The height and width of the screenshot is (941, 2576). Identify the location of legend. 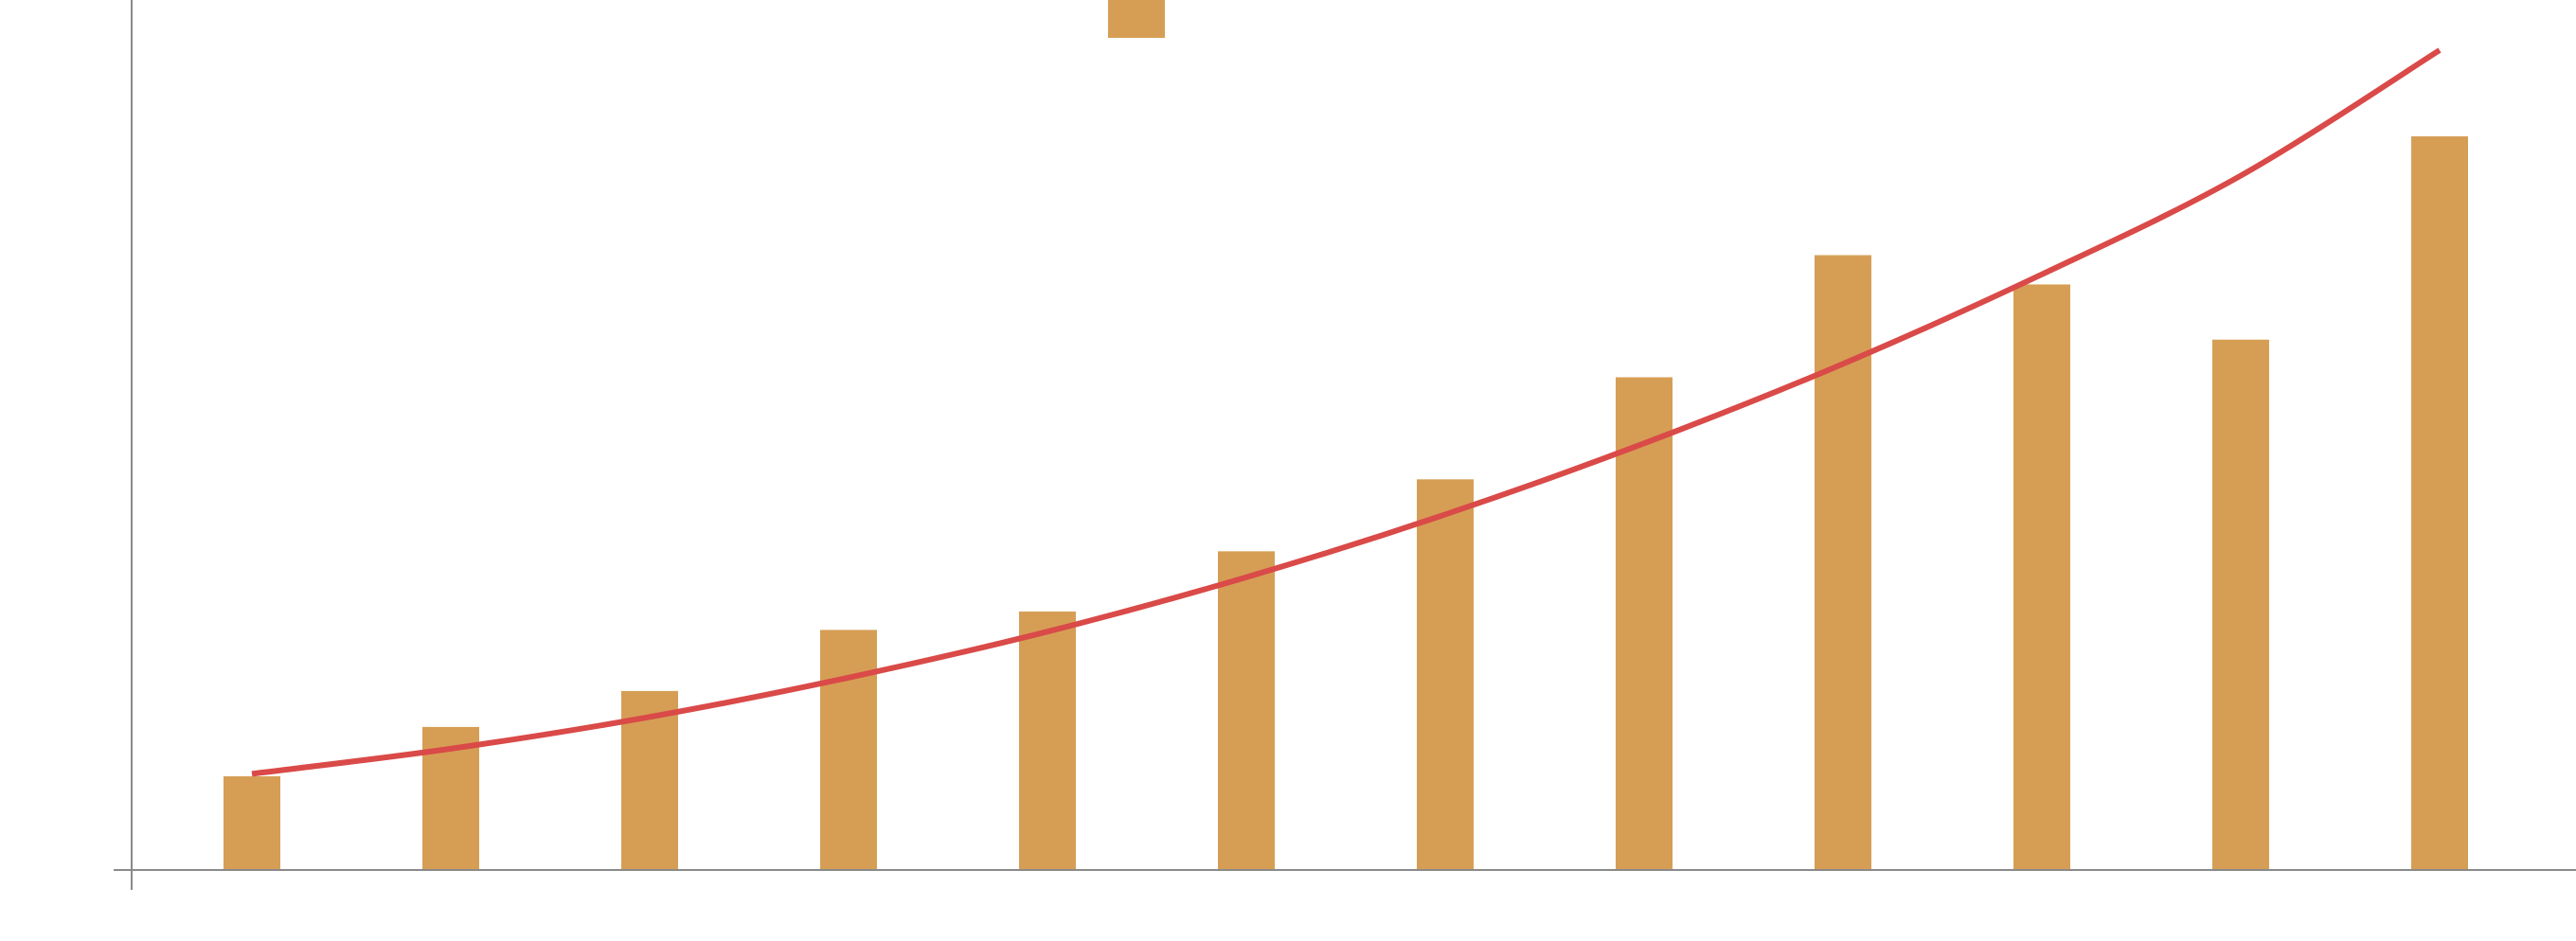
(1136, 19).